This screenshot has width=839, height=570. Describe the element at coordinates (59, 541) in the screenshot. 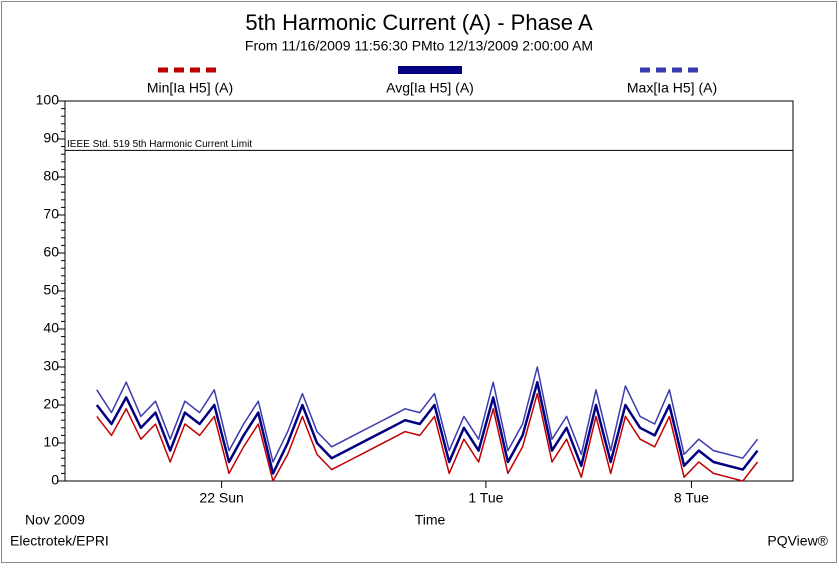

I see `footer-left: Electrotek/EPRI` at that location.